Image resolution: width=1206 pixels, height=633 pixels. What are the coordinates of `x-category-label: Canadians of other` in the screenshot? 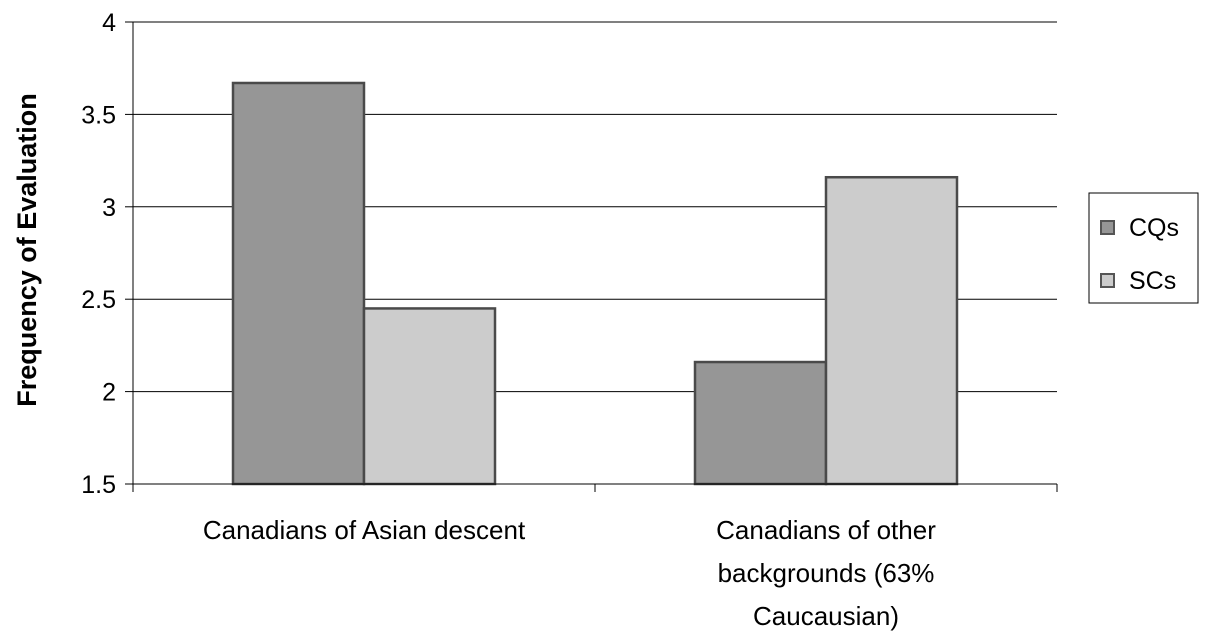 It's located at (826, 530).